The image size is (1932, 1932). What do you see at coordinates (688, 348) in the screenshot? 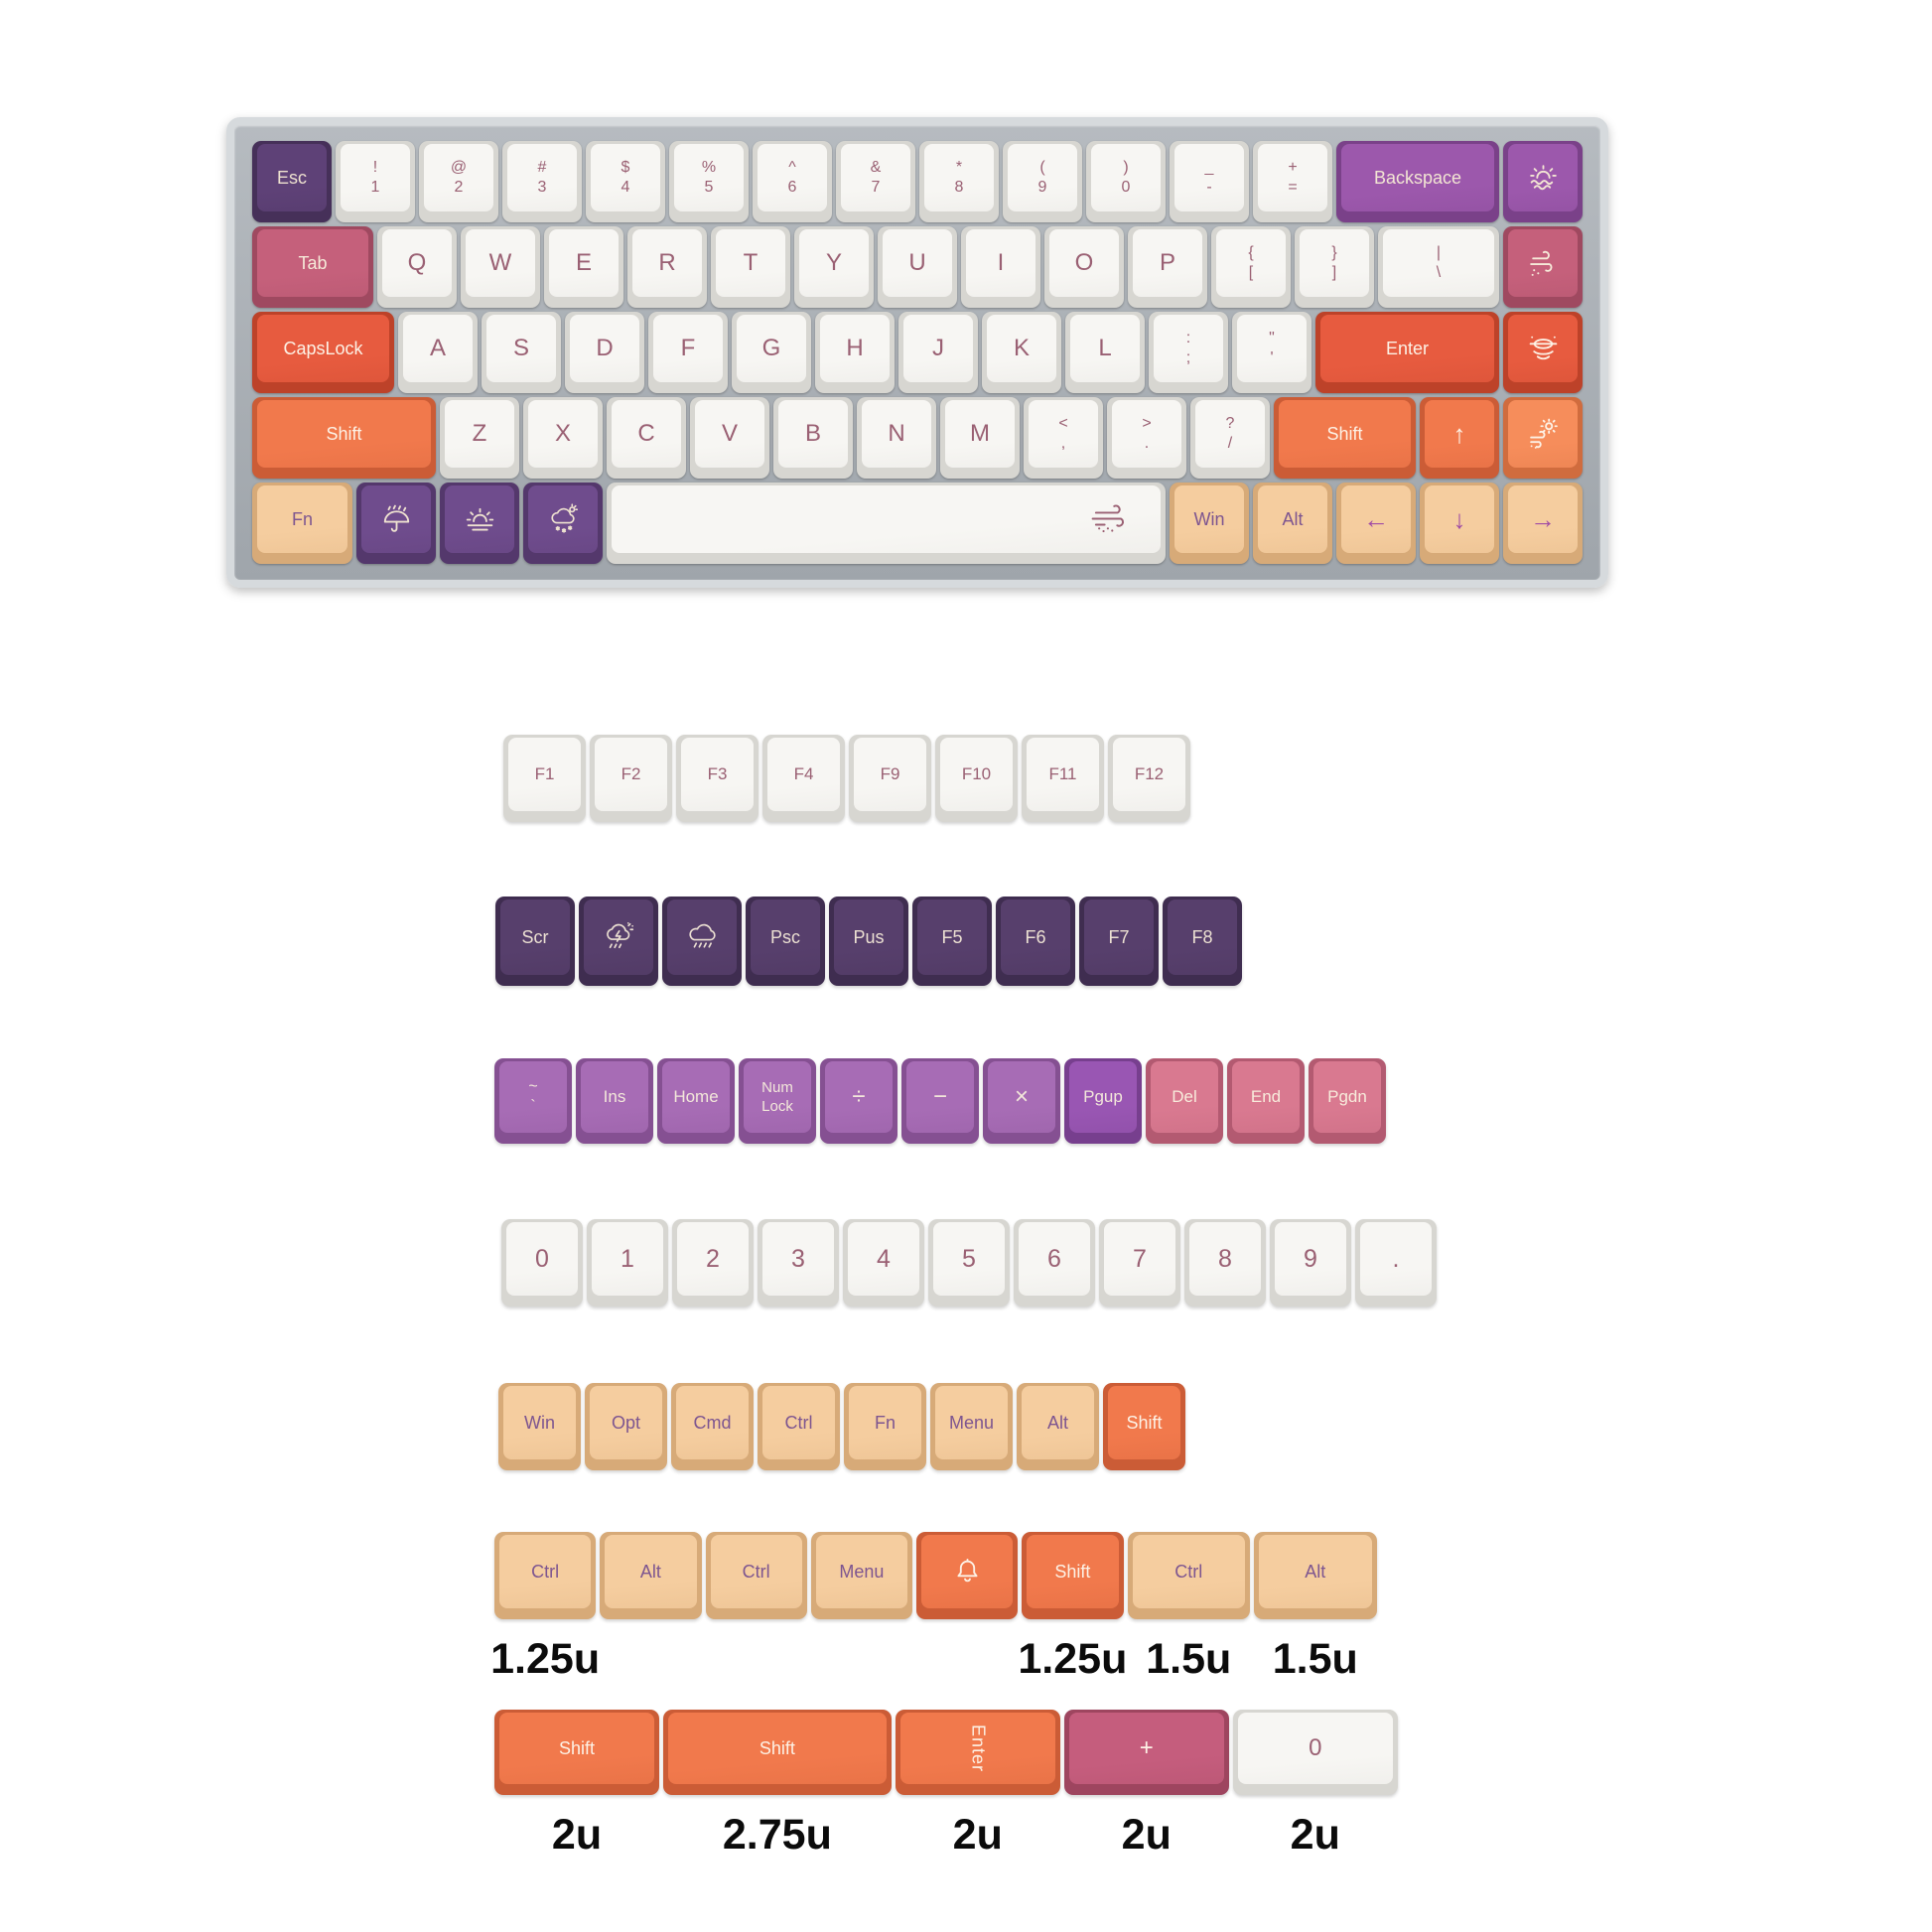
I see `key-legend: F` at bounding box center [688, 348].